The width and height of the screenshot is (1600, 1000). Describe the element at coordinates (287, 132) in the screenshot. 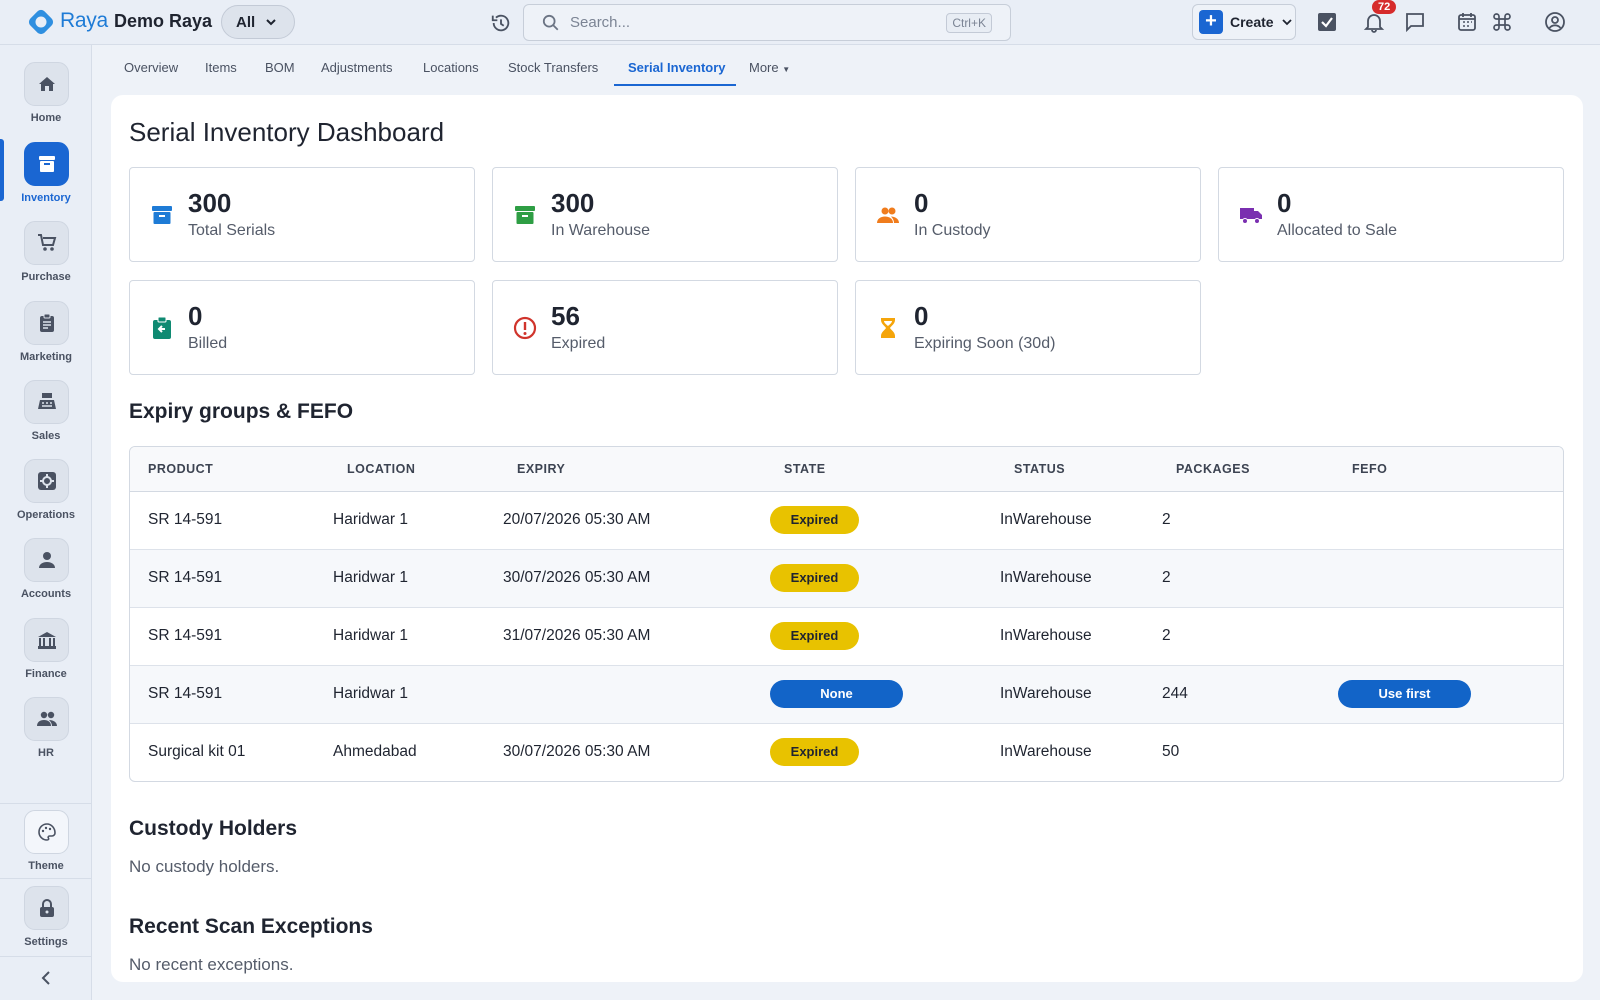

I see `page-title: Serial Inventory Dashboard` at that location.